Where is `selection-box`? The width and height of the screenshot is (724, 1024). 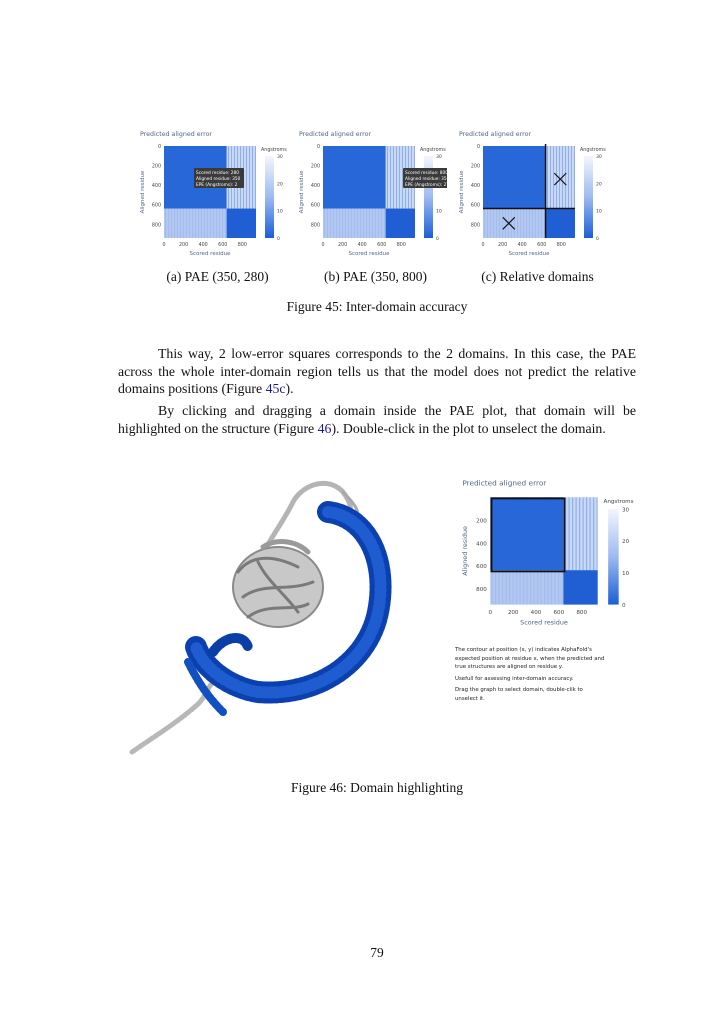
selection-box is located at coordinates (528, 535).